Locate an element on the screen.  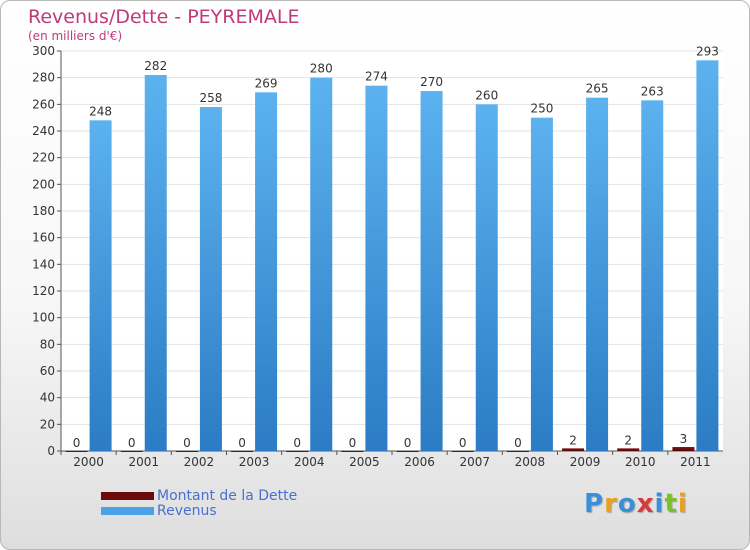
data-label-revenus: 250 is located at coordinates (541, 109).